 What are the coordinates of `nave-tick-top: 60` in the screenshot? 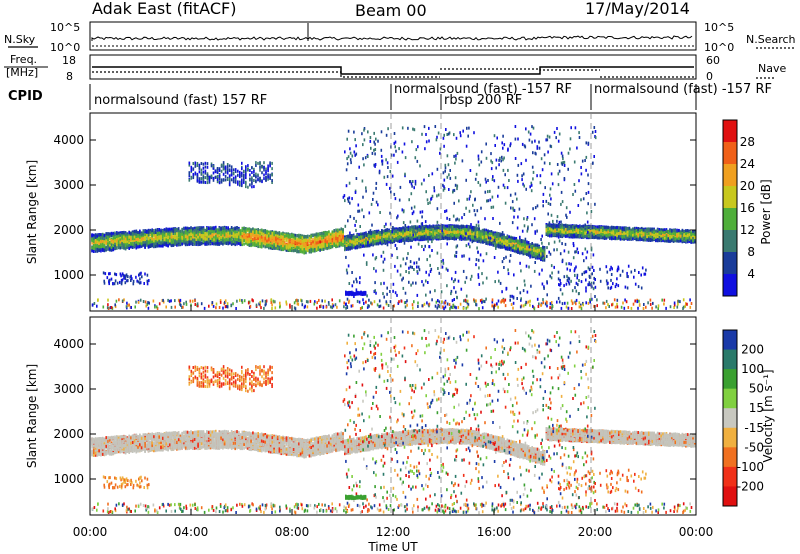 It's located at (713, 60).